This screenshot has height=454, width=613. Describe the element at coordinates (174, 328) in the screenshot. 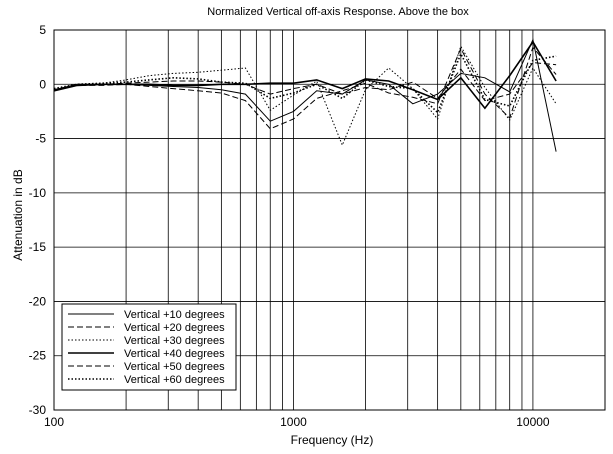

I see `legend-label: Vertical +20 degrees` at that location.